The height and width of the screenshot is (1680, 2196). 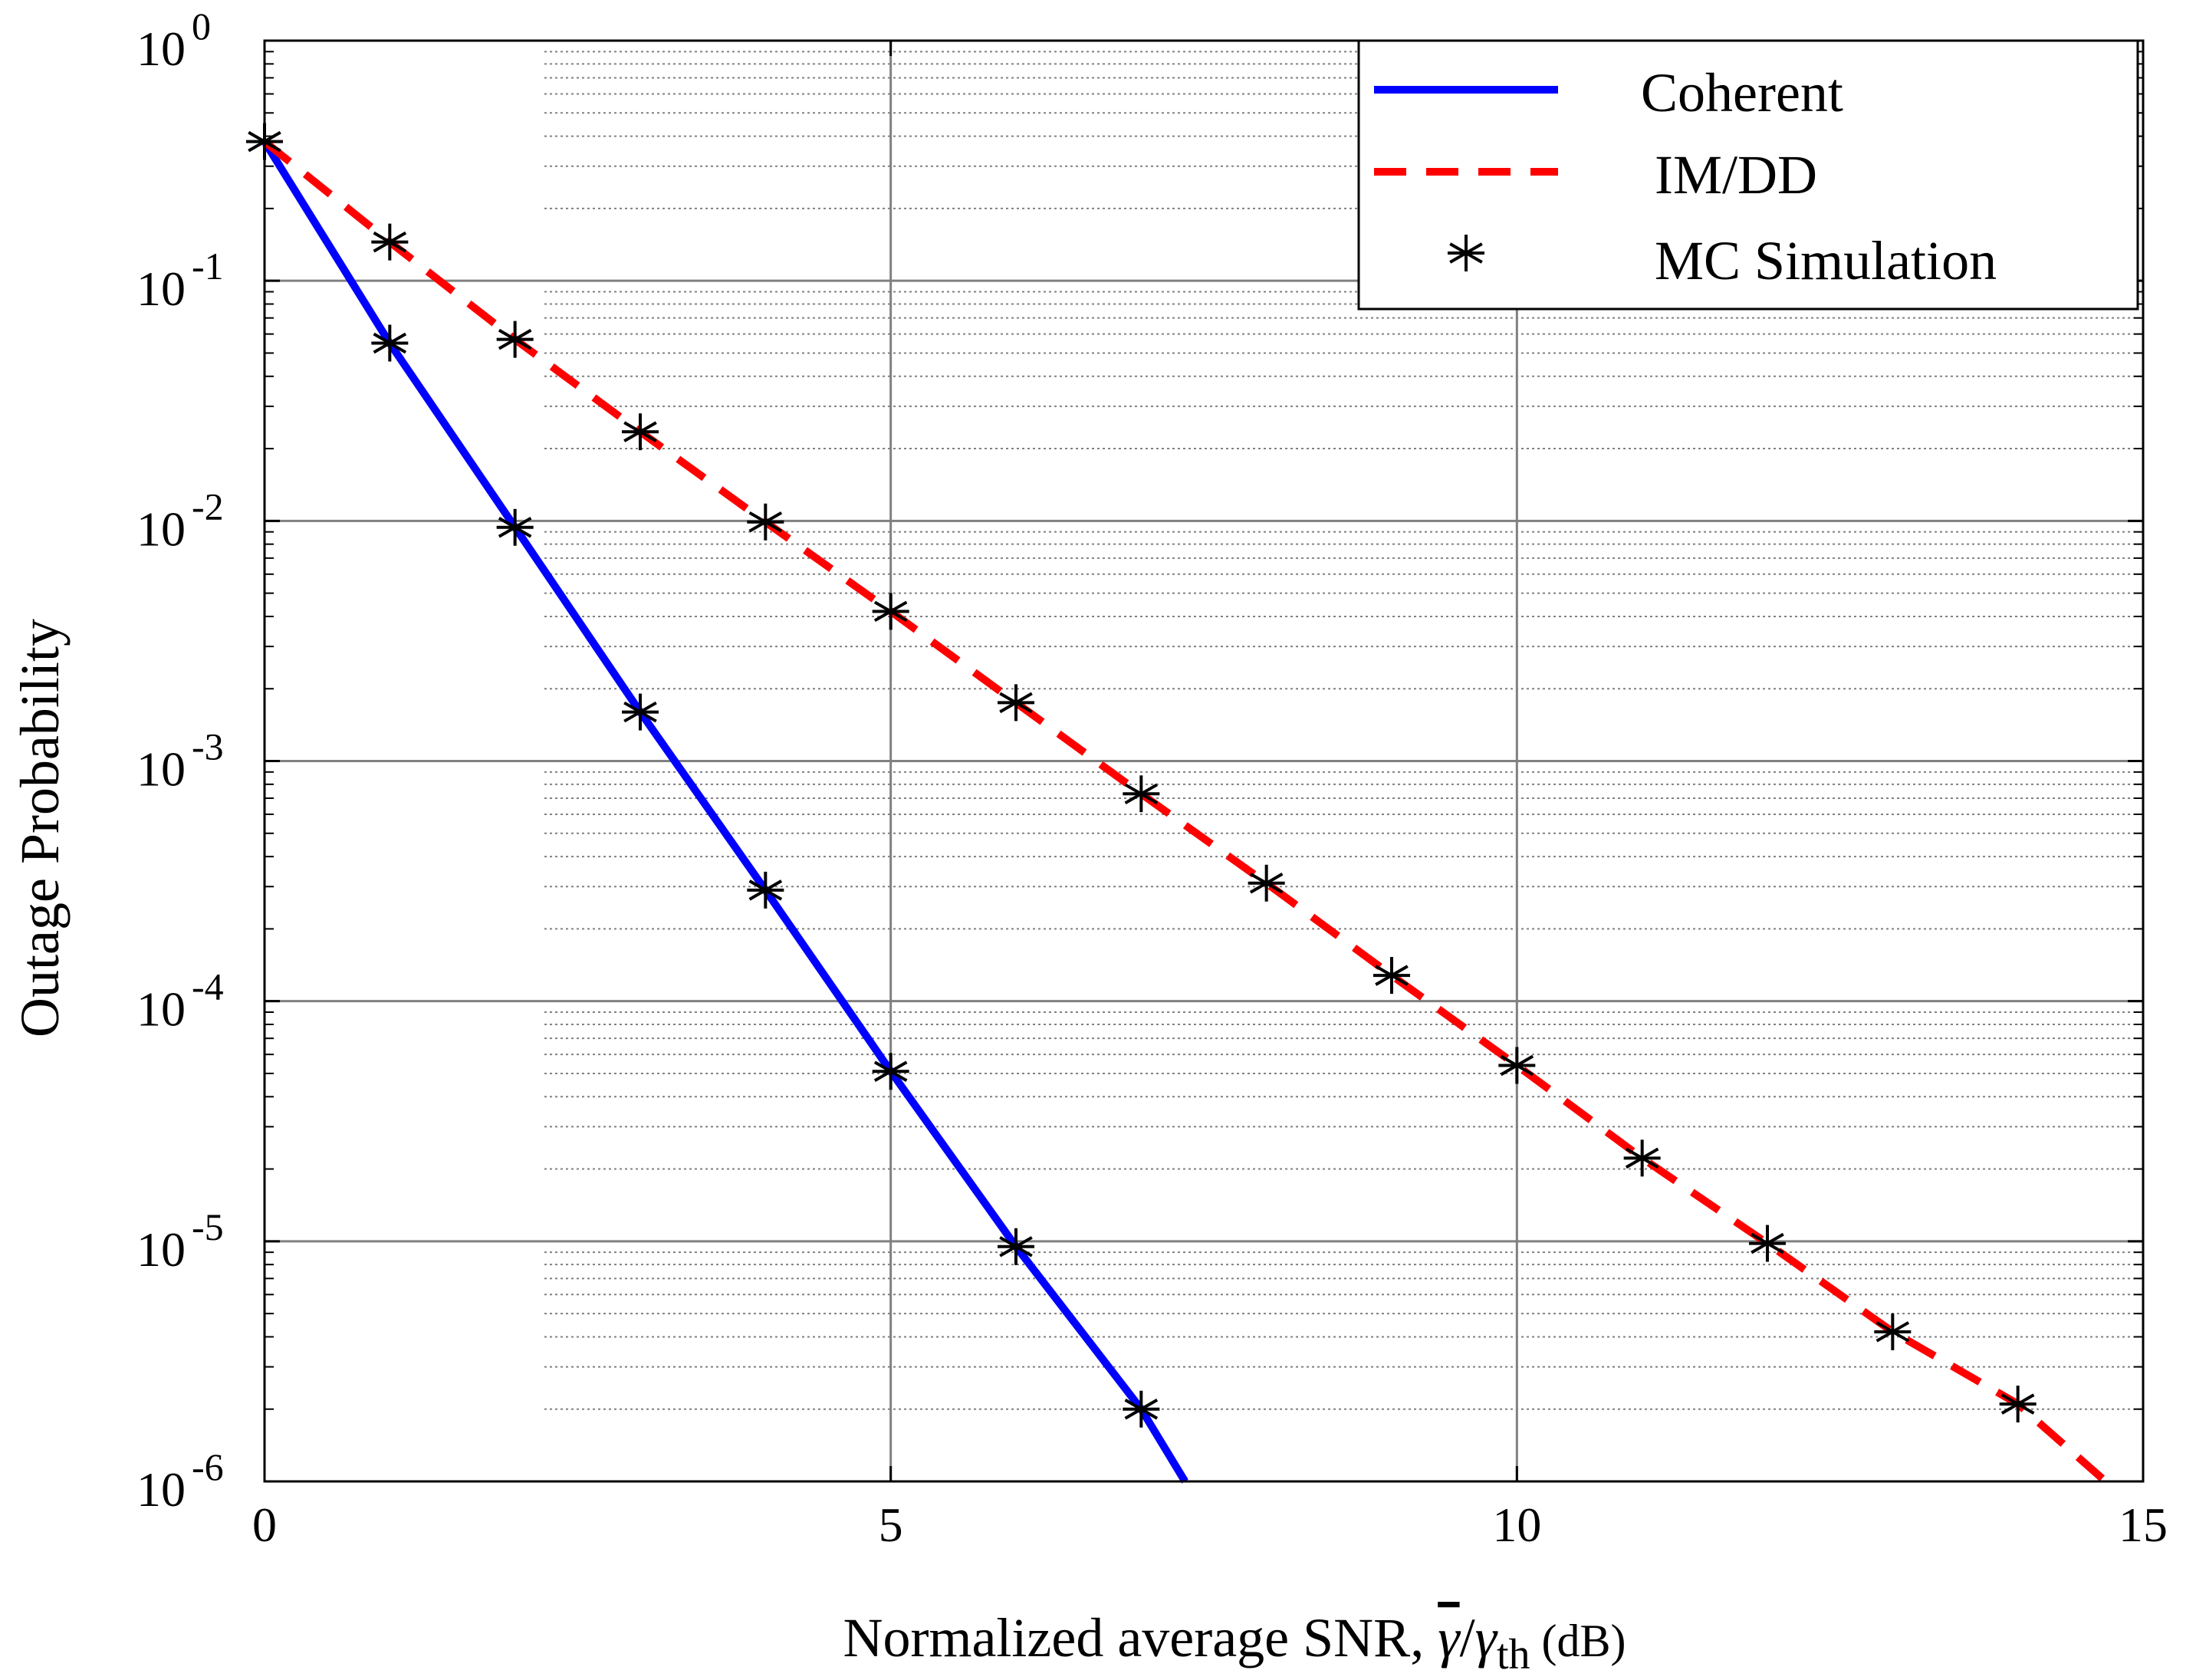 I want to click on x-axis-gamma-bar: γ, so click(x=1449, y=1637).